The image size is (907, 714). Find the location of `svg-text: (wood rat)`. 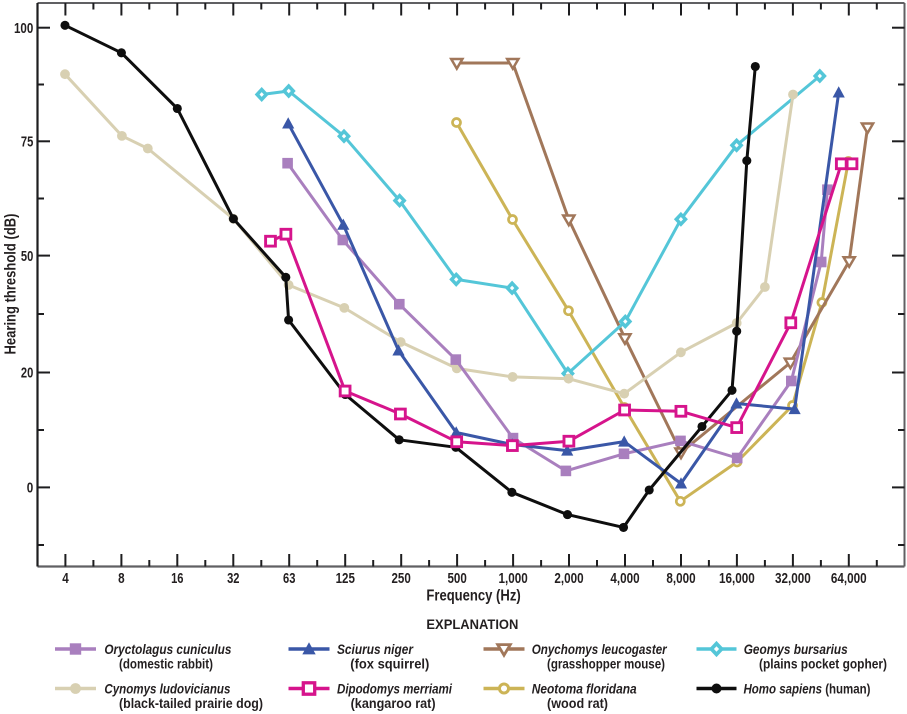

svg-text: (wood rat) is located at coordinates (577, 703).